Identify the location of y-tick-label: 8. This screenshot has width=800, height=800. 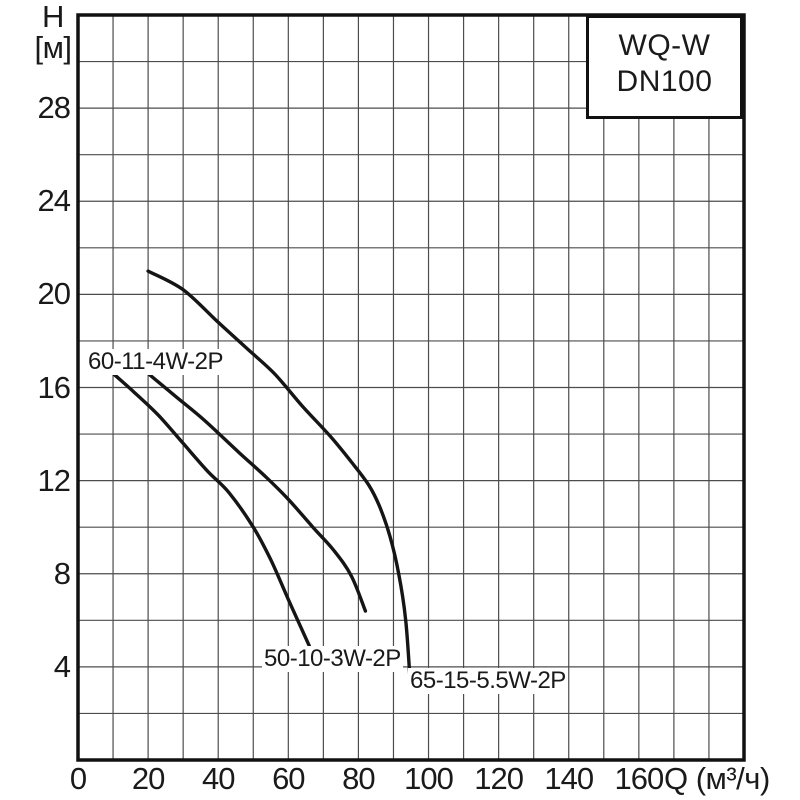
(62, 573).